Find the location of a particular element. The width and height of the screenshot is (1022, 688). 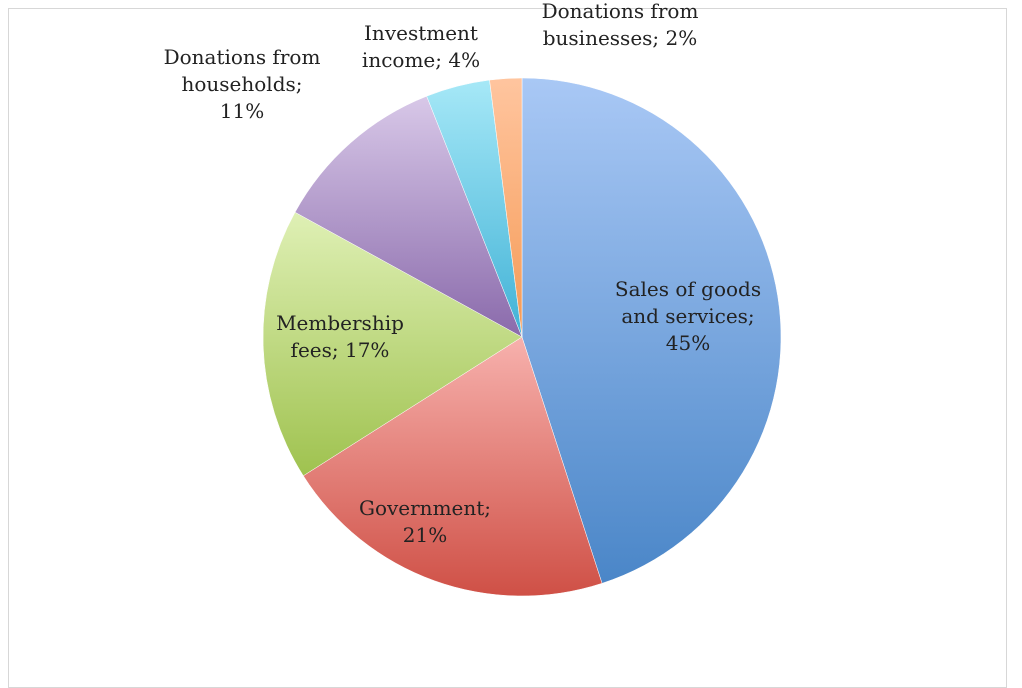

slice-label-1-line-1: 21% is located at coordinates (425, 535).